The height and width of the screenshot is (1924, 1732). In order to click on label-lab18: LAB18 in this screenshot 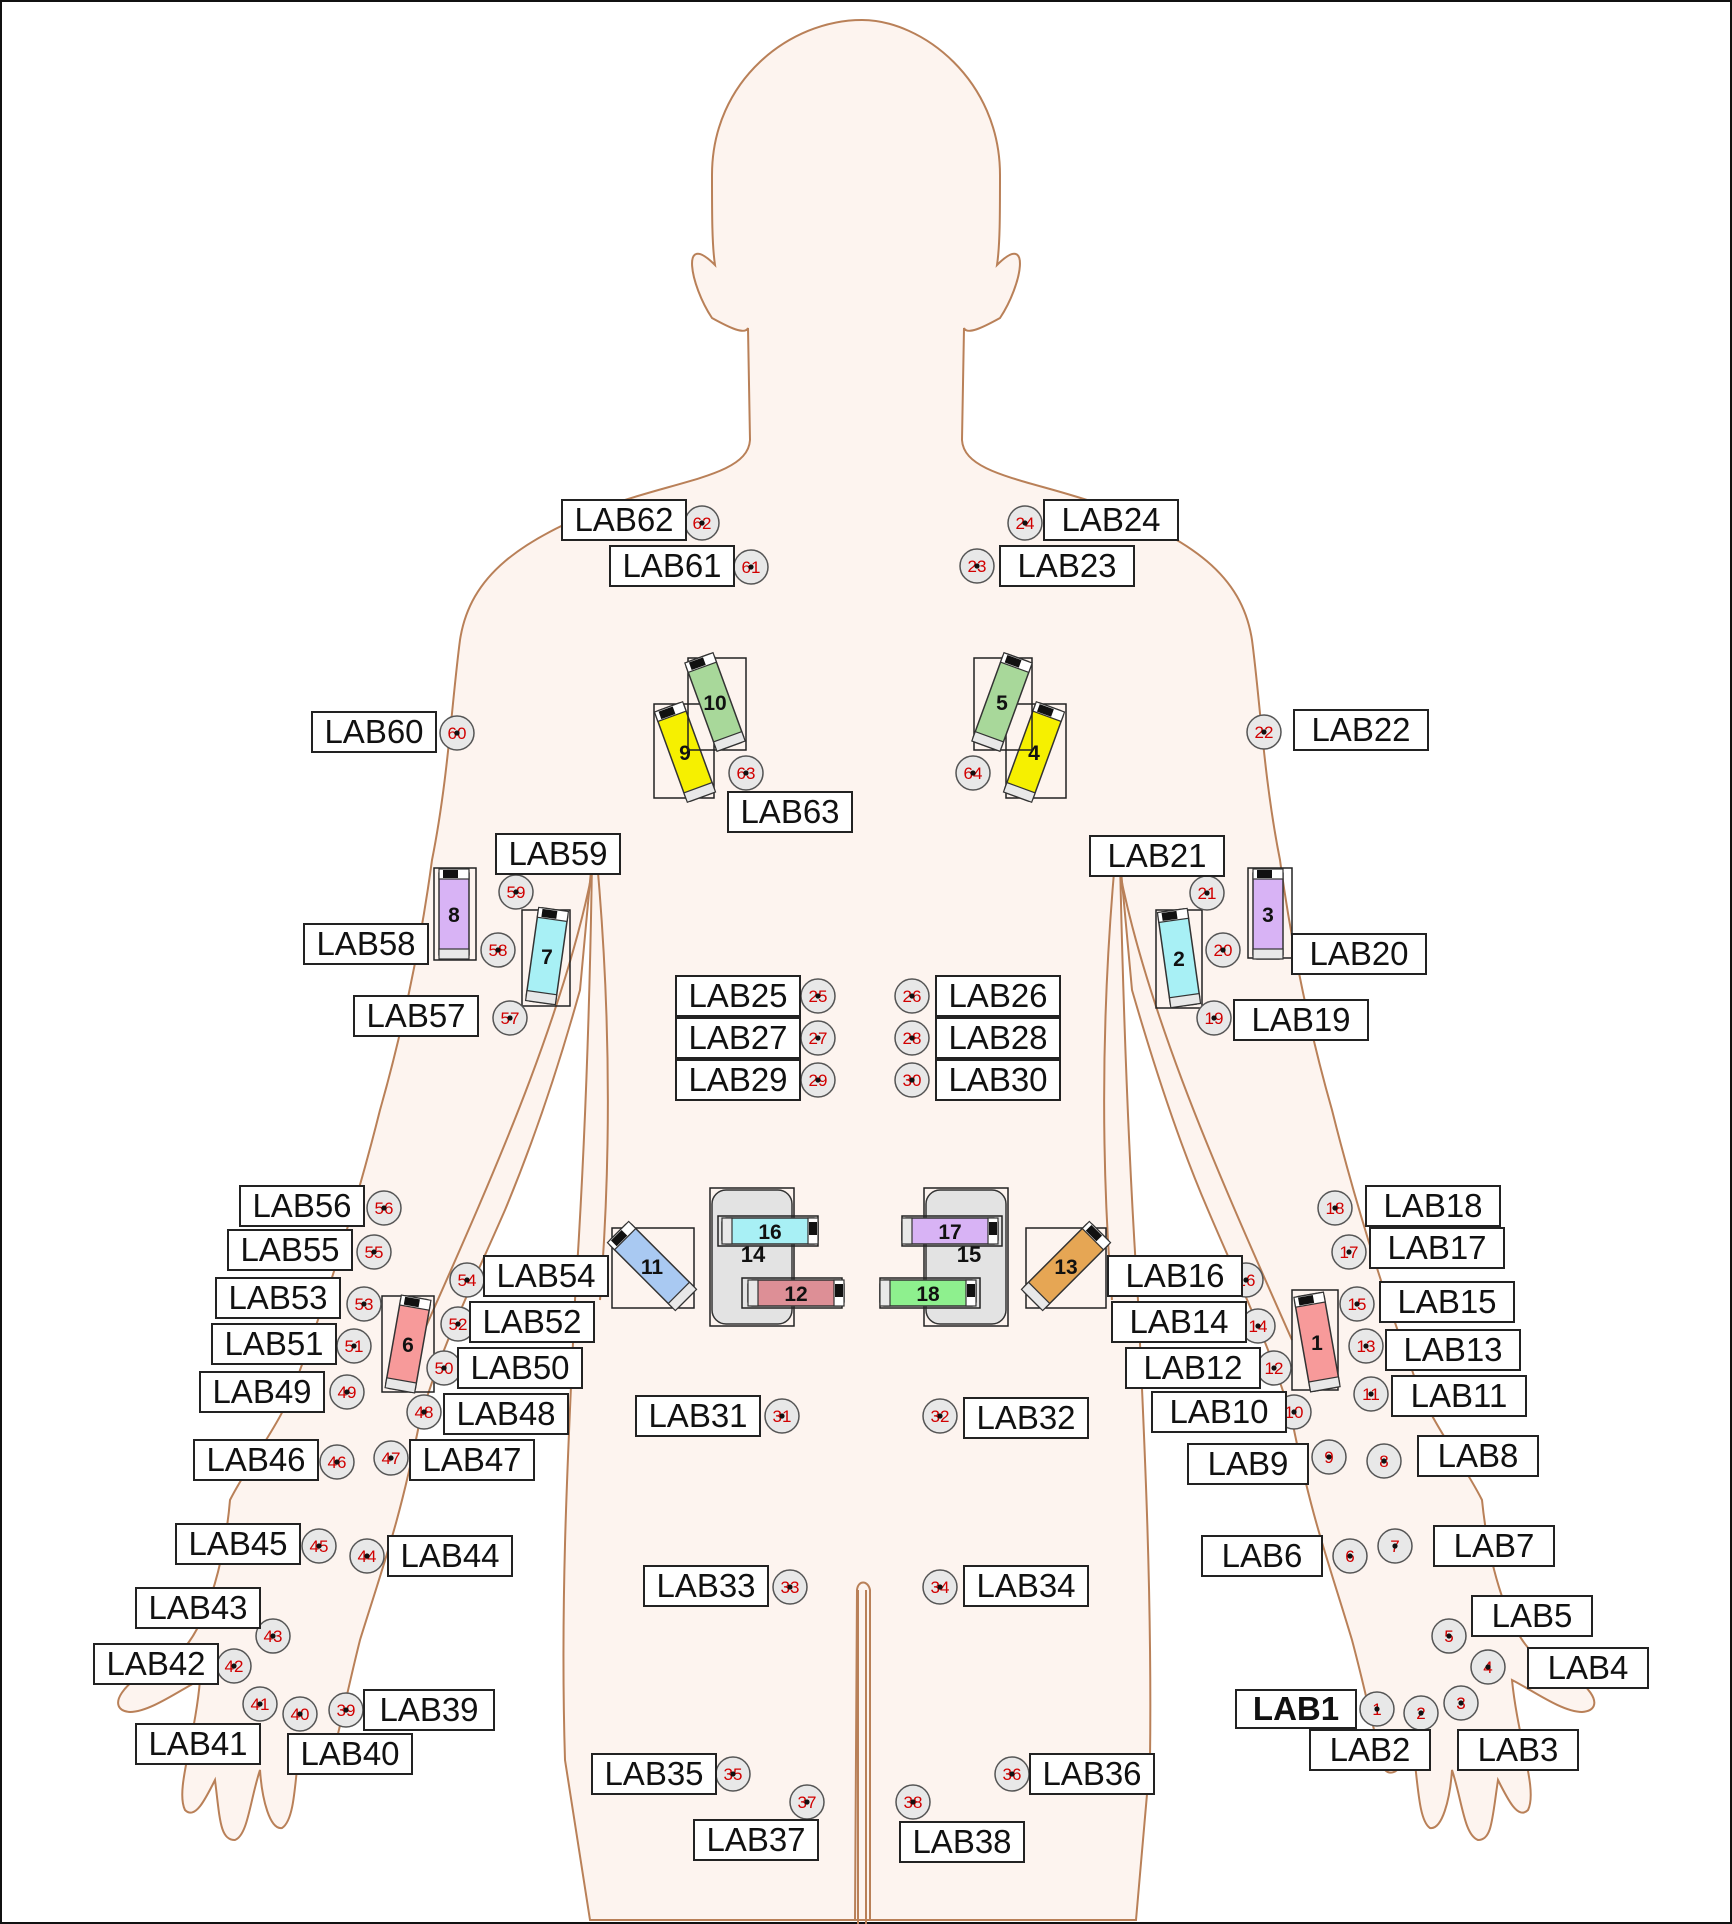, I will do `click(1433, 1206)`.